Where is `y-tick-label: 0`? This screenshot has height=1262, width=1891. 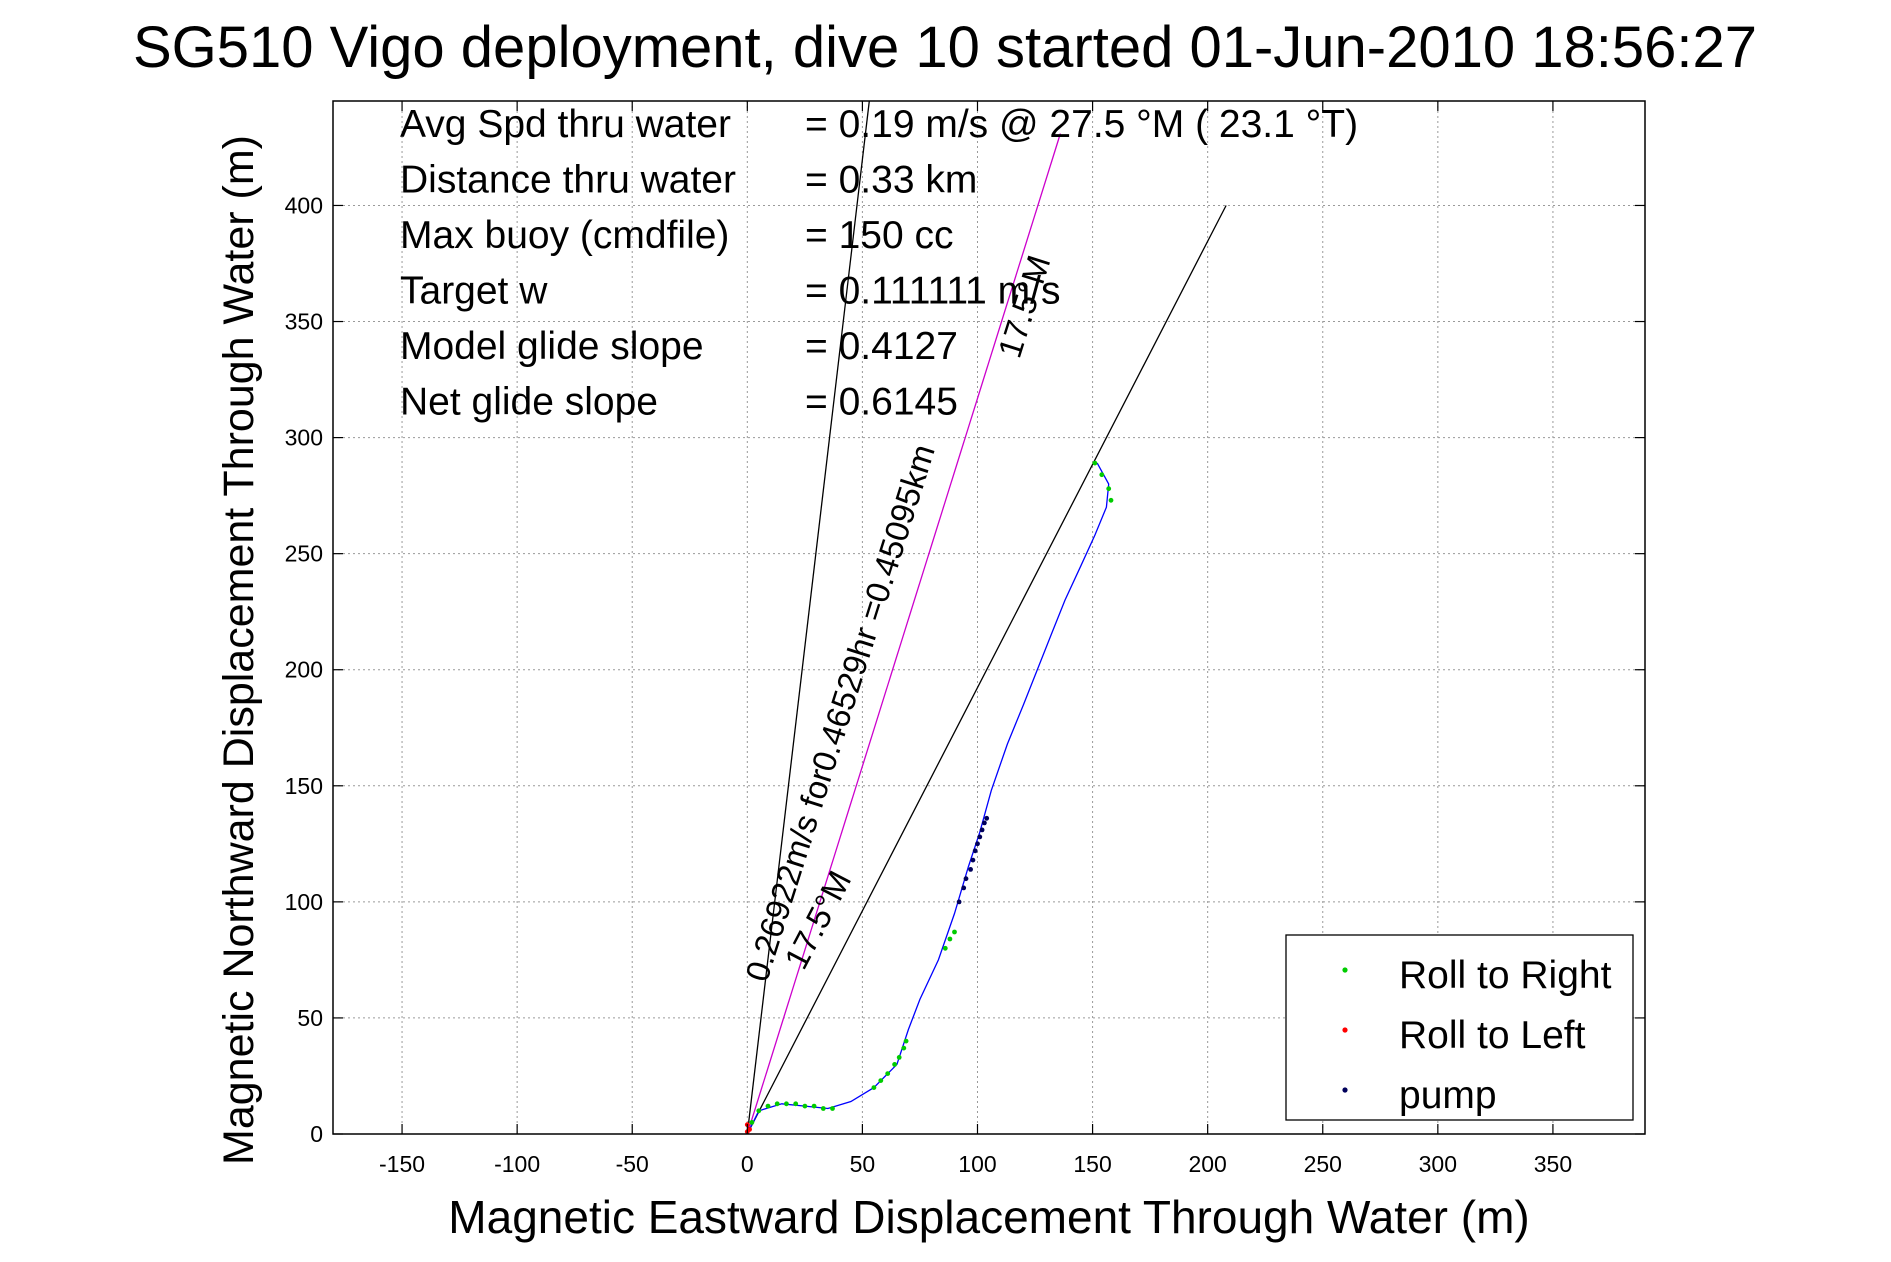
y-tick-label: 0 is located at coordinates (316, 1134).